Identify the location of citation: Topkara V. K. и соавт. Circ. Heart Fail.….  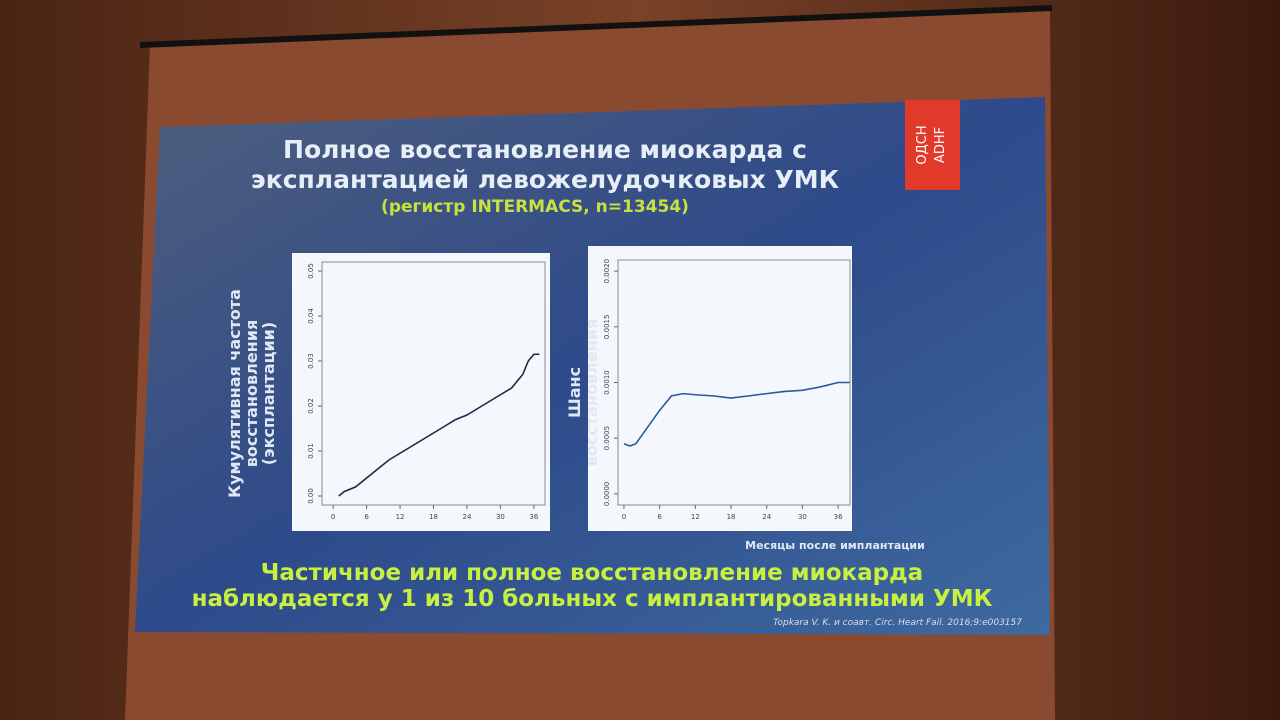
(897, 623).